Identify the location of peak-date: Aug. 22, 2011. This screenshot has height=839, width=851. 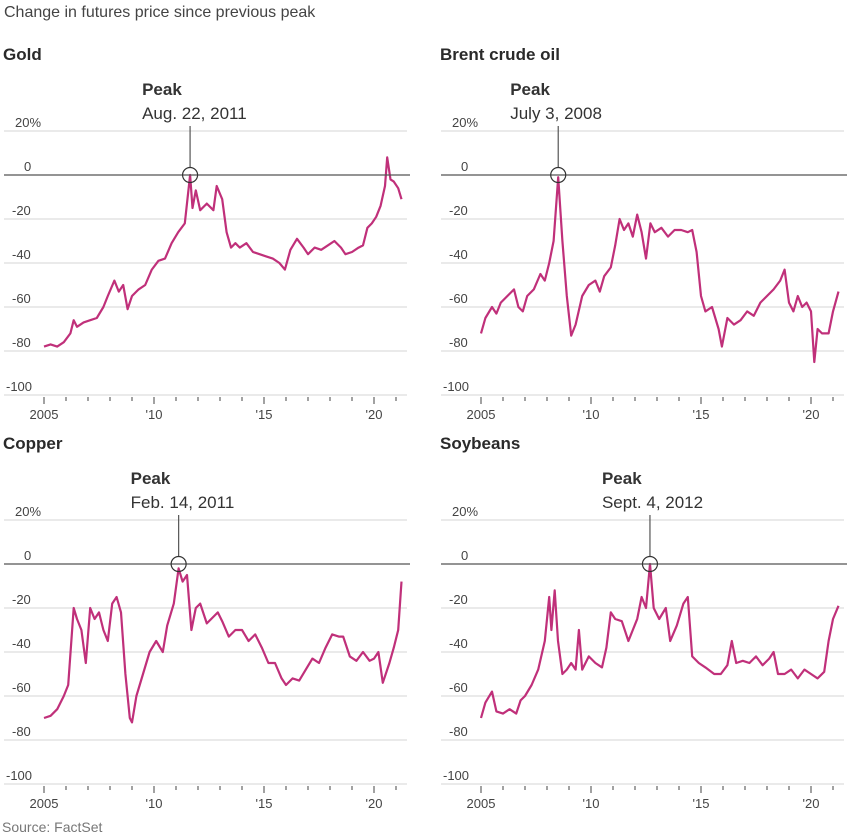
(194, 113).